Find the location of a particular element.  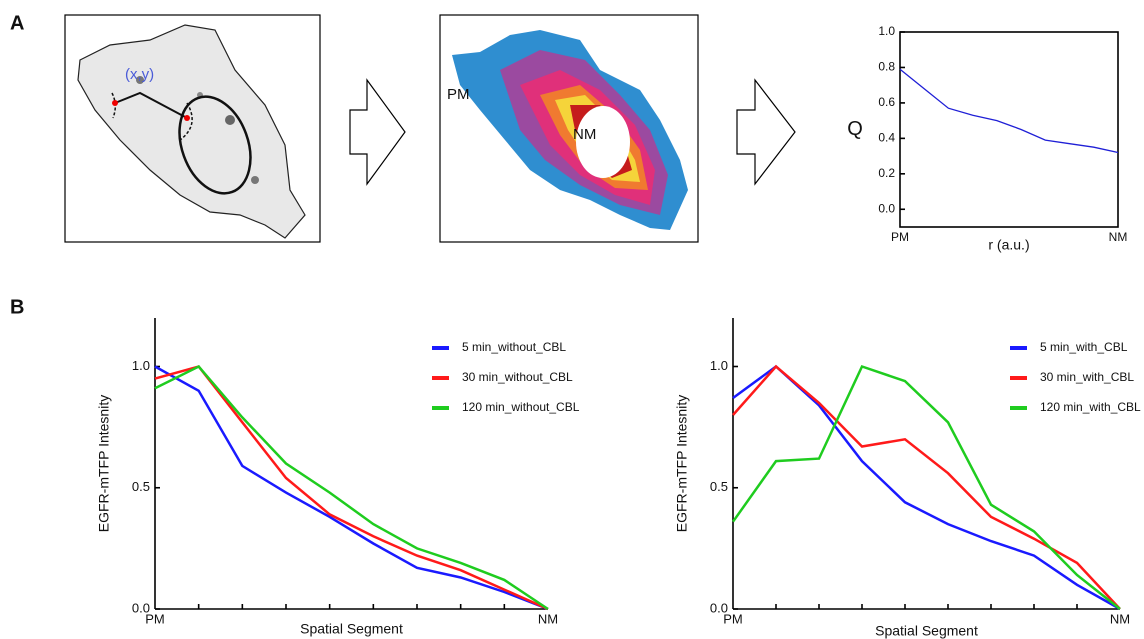

plot-frame is located at coordinates (1009, 129).